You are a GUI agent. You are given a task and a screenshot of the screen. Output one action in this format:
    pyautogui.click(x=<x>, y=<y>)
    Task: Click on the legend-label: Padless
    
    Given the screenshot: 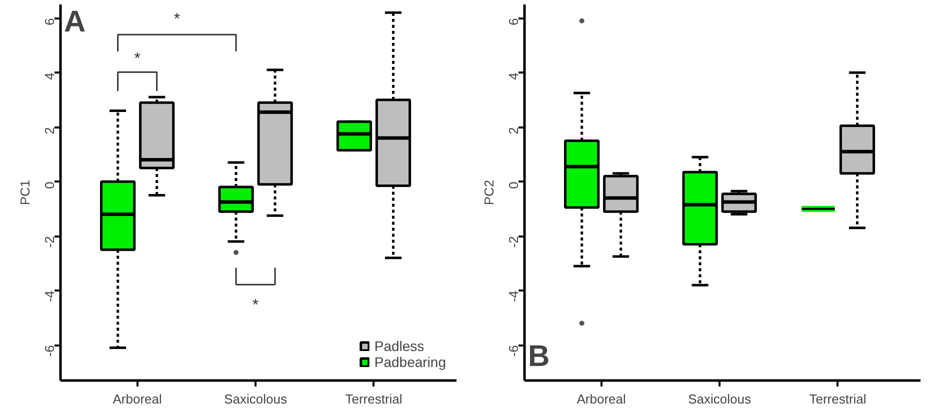 What is the action you would take?
    pyautogui.click(x=399, y=346)
    